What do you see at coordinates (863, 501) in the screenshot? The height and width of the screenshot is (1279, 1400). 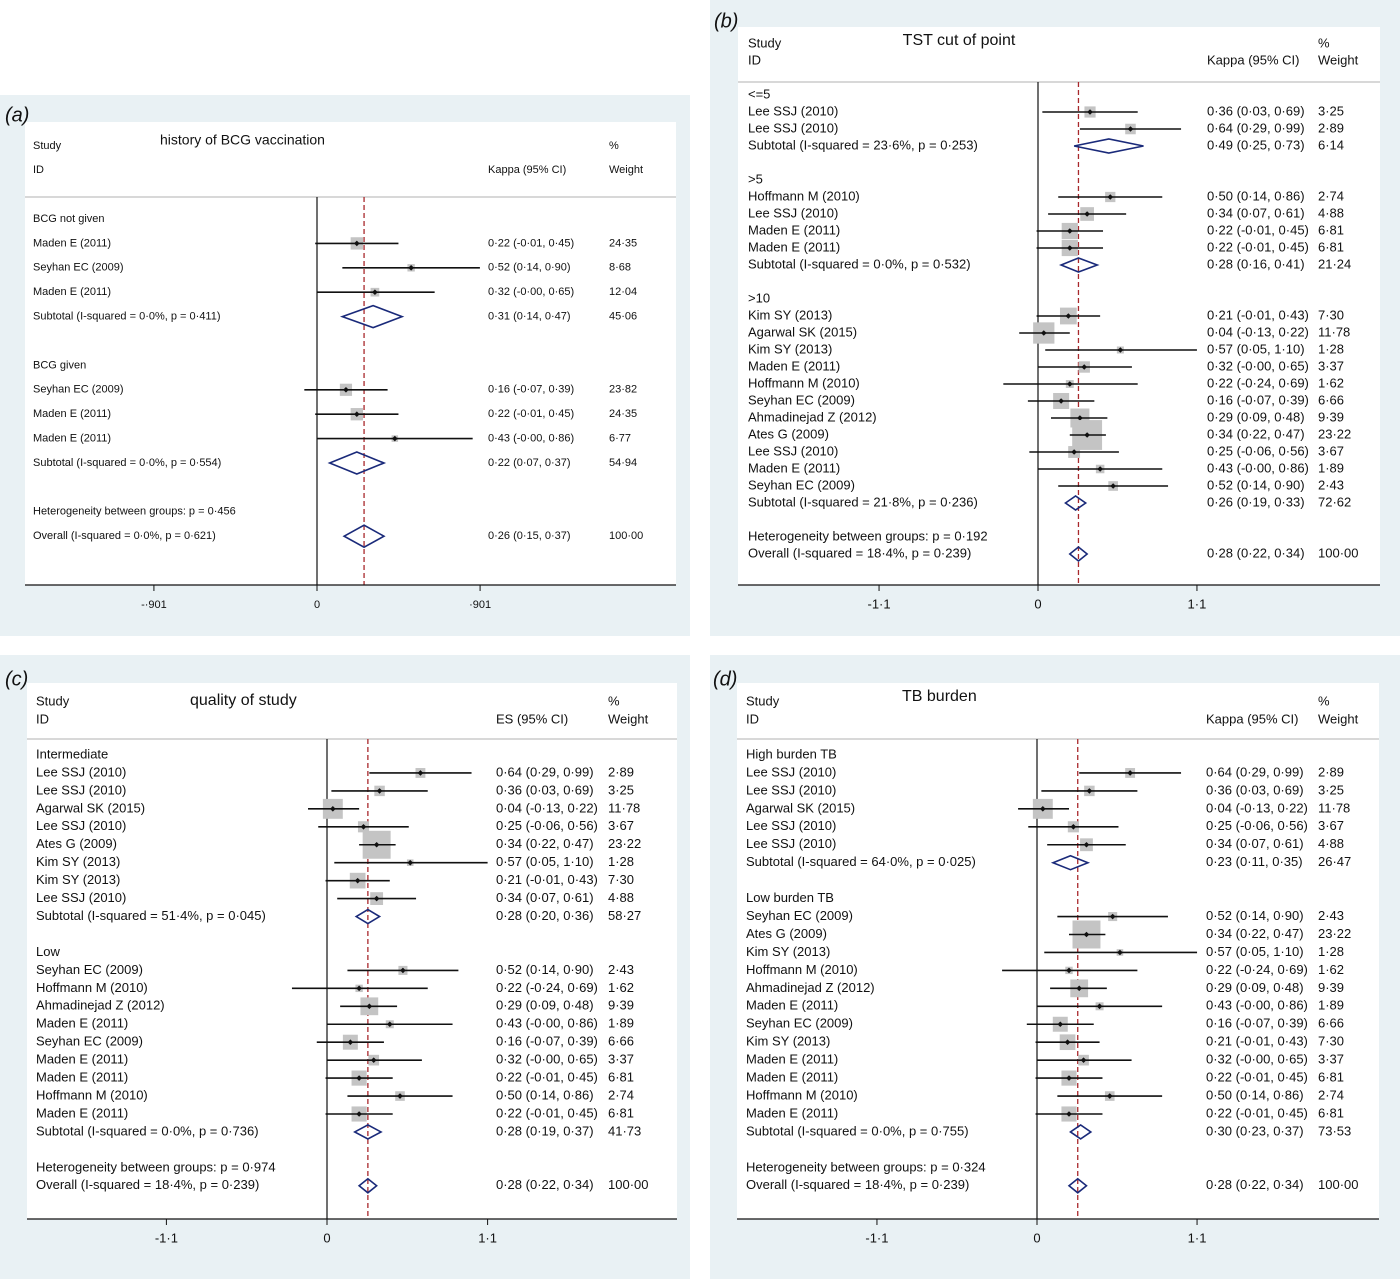 I see `row-label: Subtotal (I-squared = 21·8%, p = 0·236)` at bounding box center [863, 501].